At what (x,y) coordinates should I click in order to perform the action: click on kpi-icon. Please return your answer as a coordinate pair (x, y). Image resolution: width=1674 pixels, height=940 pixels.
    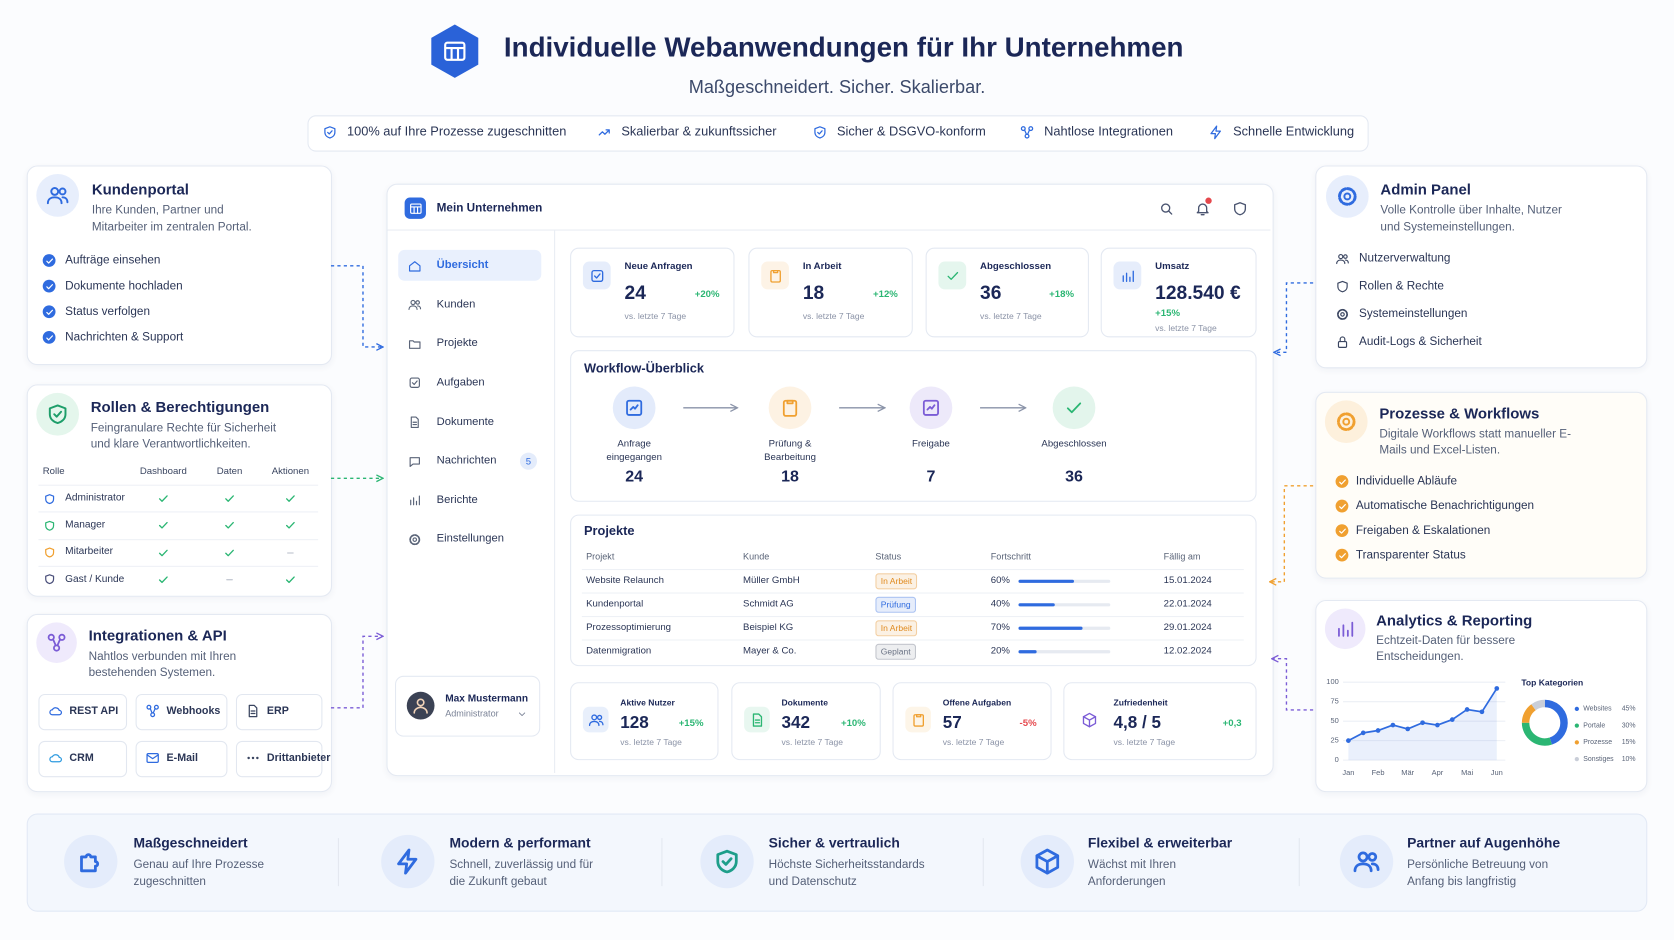
    Looking at the image, I should click on (1127, 275).